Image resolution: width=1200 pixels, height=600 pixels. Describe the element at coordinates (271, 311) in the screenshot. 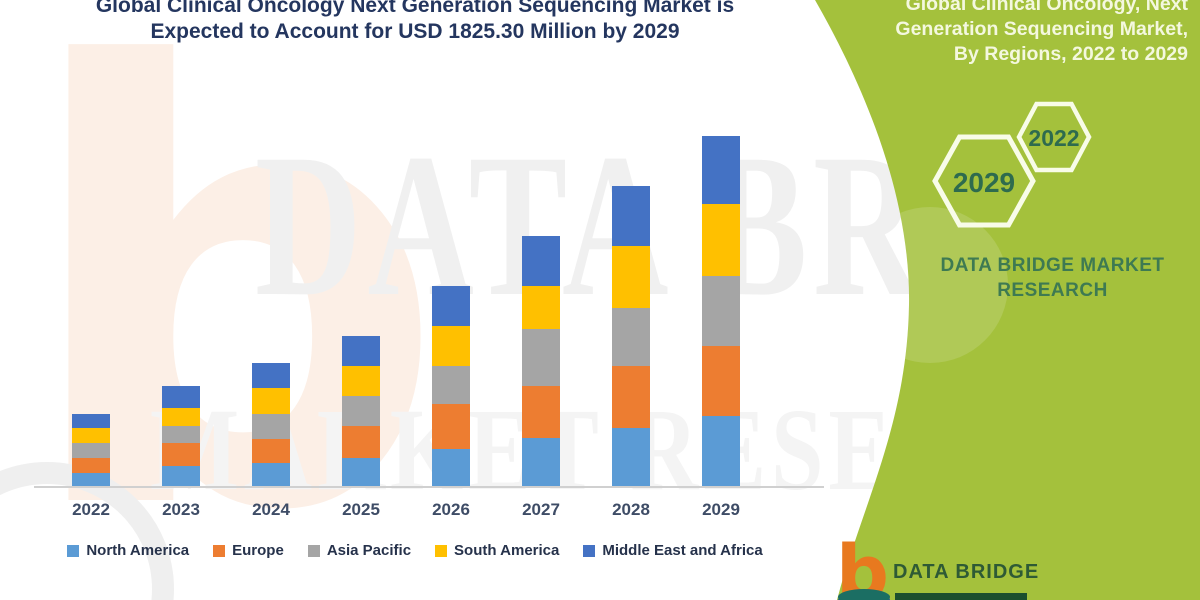

I see `bar-slot-2024` at that location.